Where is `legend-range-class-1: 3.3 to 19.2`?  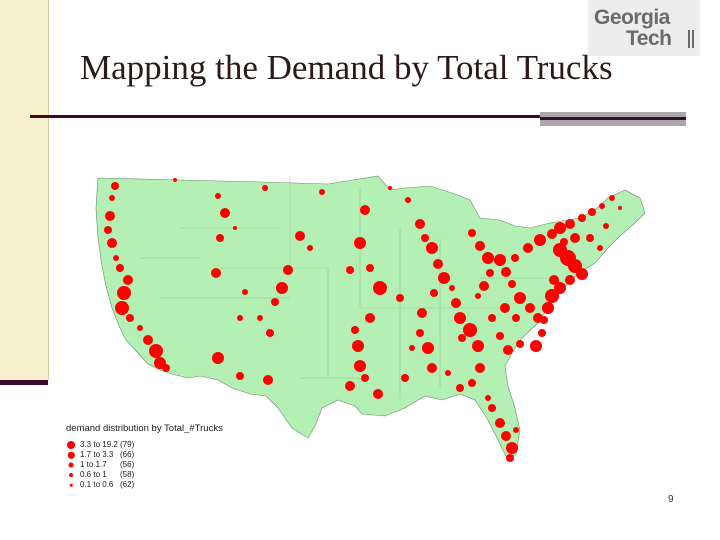
legend-range-class-1: 3.3 to 19.2 is located at coordinates (99, 444).